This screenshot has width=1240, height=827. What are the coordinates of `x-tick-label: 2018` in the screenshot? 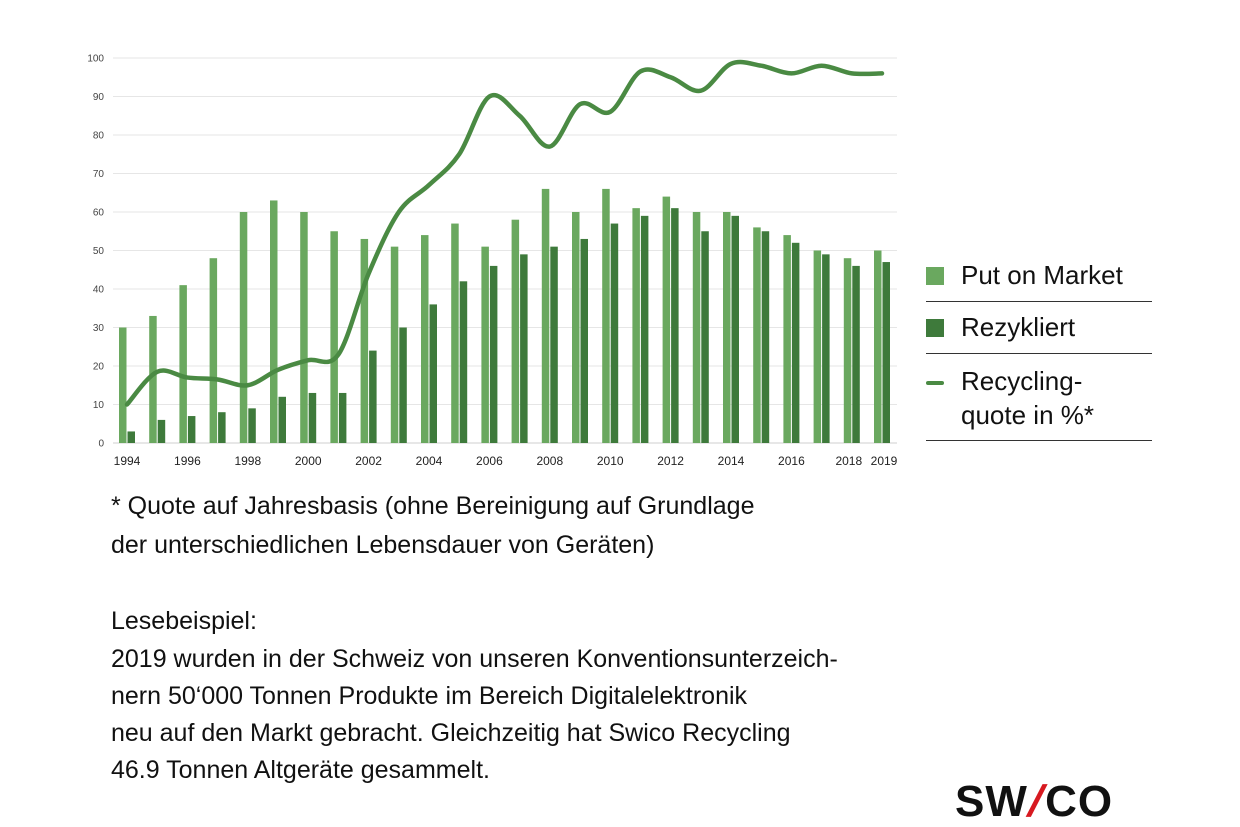 It's located at (848, 461).